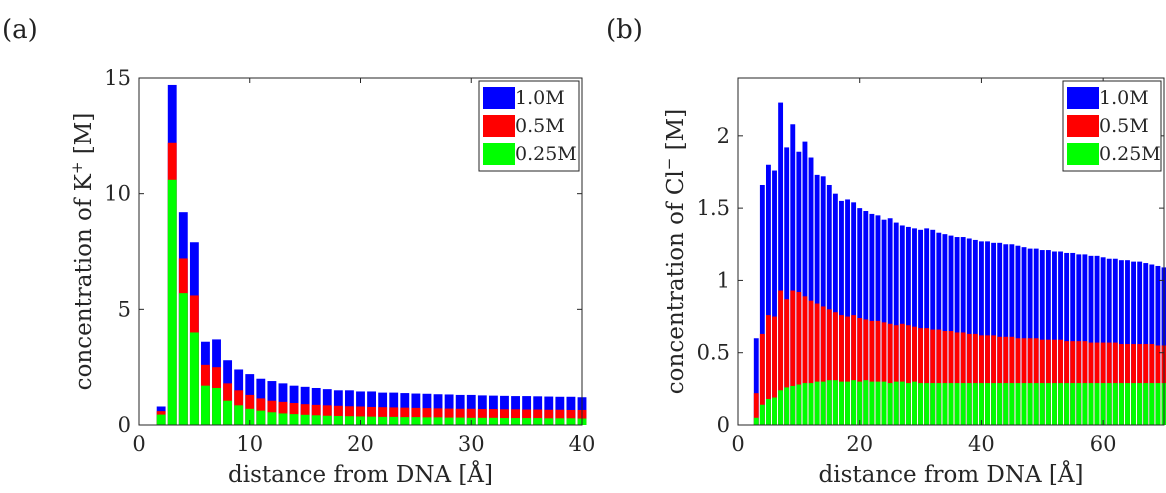  I want to click on bar-0.25M-33, so click(504, 421).